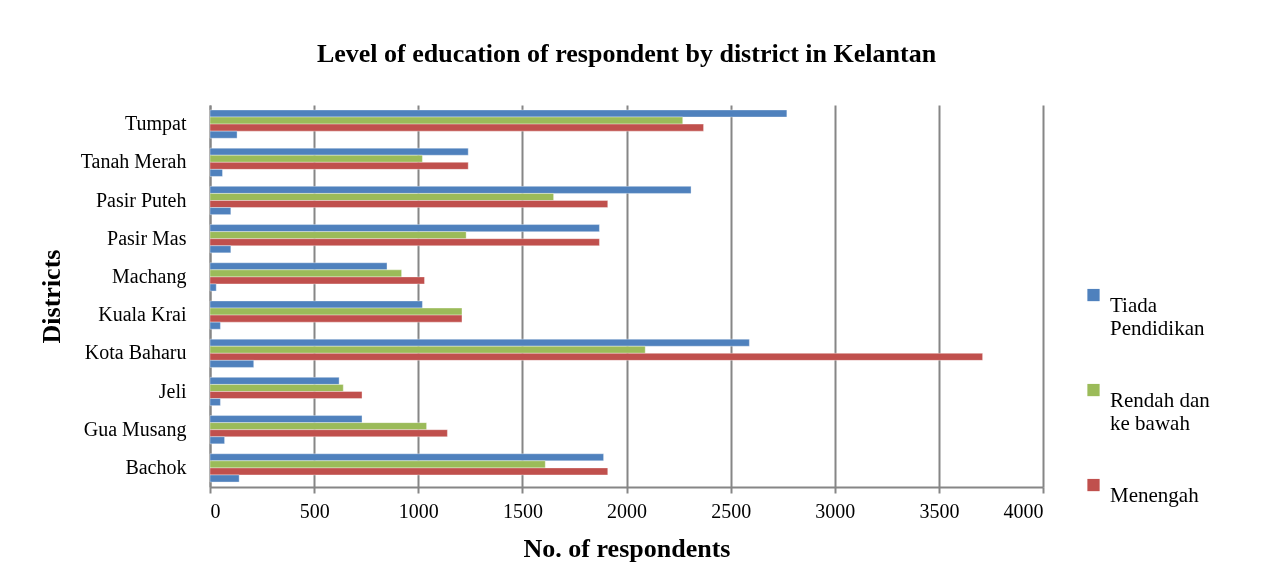 This screenshot has height=588, width=1262. What do you see at coordinates (835, 510) in the screenshot?
I see `x-tick-label: 3000` at bounding box center [835, 510].